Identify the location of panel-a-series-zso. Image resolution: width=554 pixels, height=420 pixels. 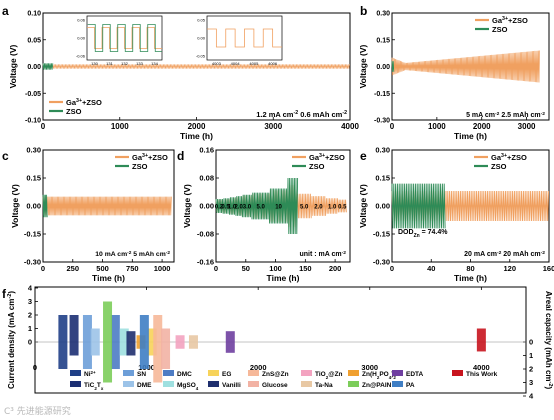
(48, 66).